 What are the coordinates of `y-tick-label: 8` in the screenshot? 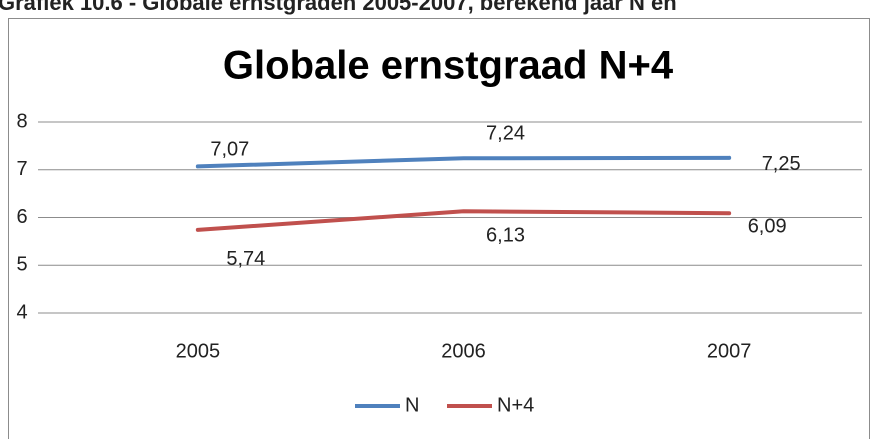 It's located at (21, 121).